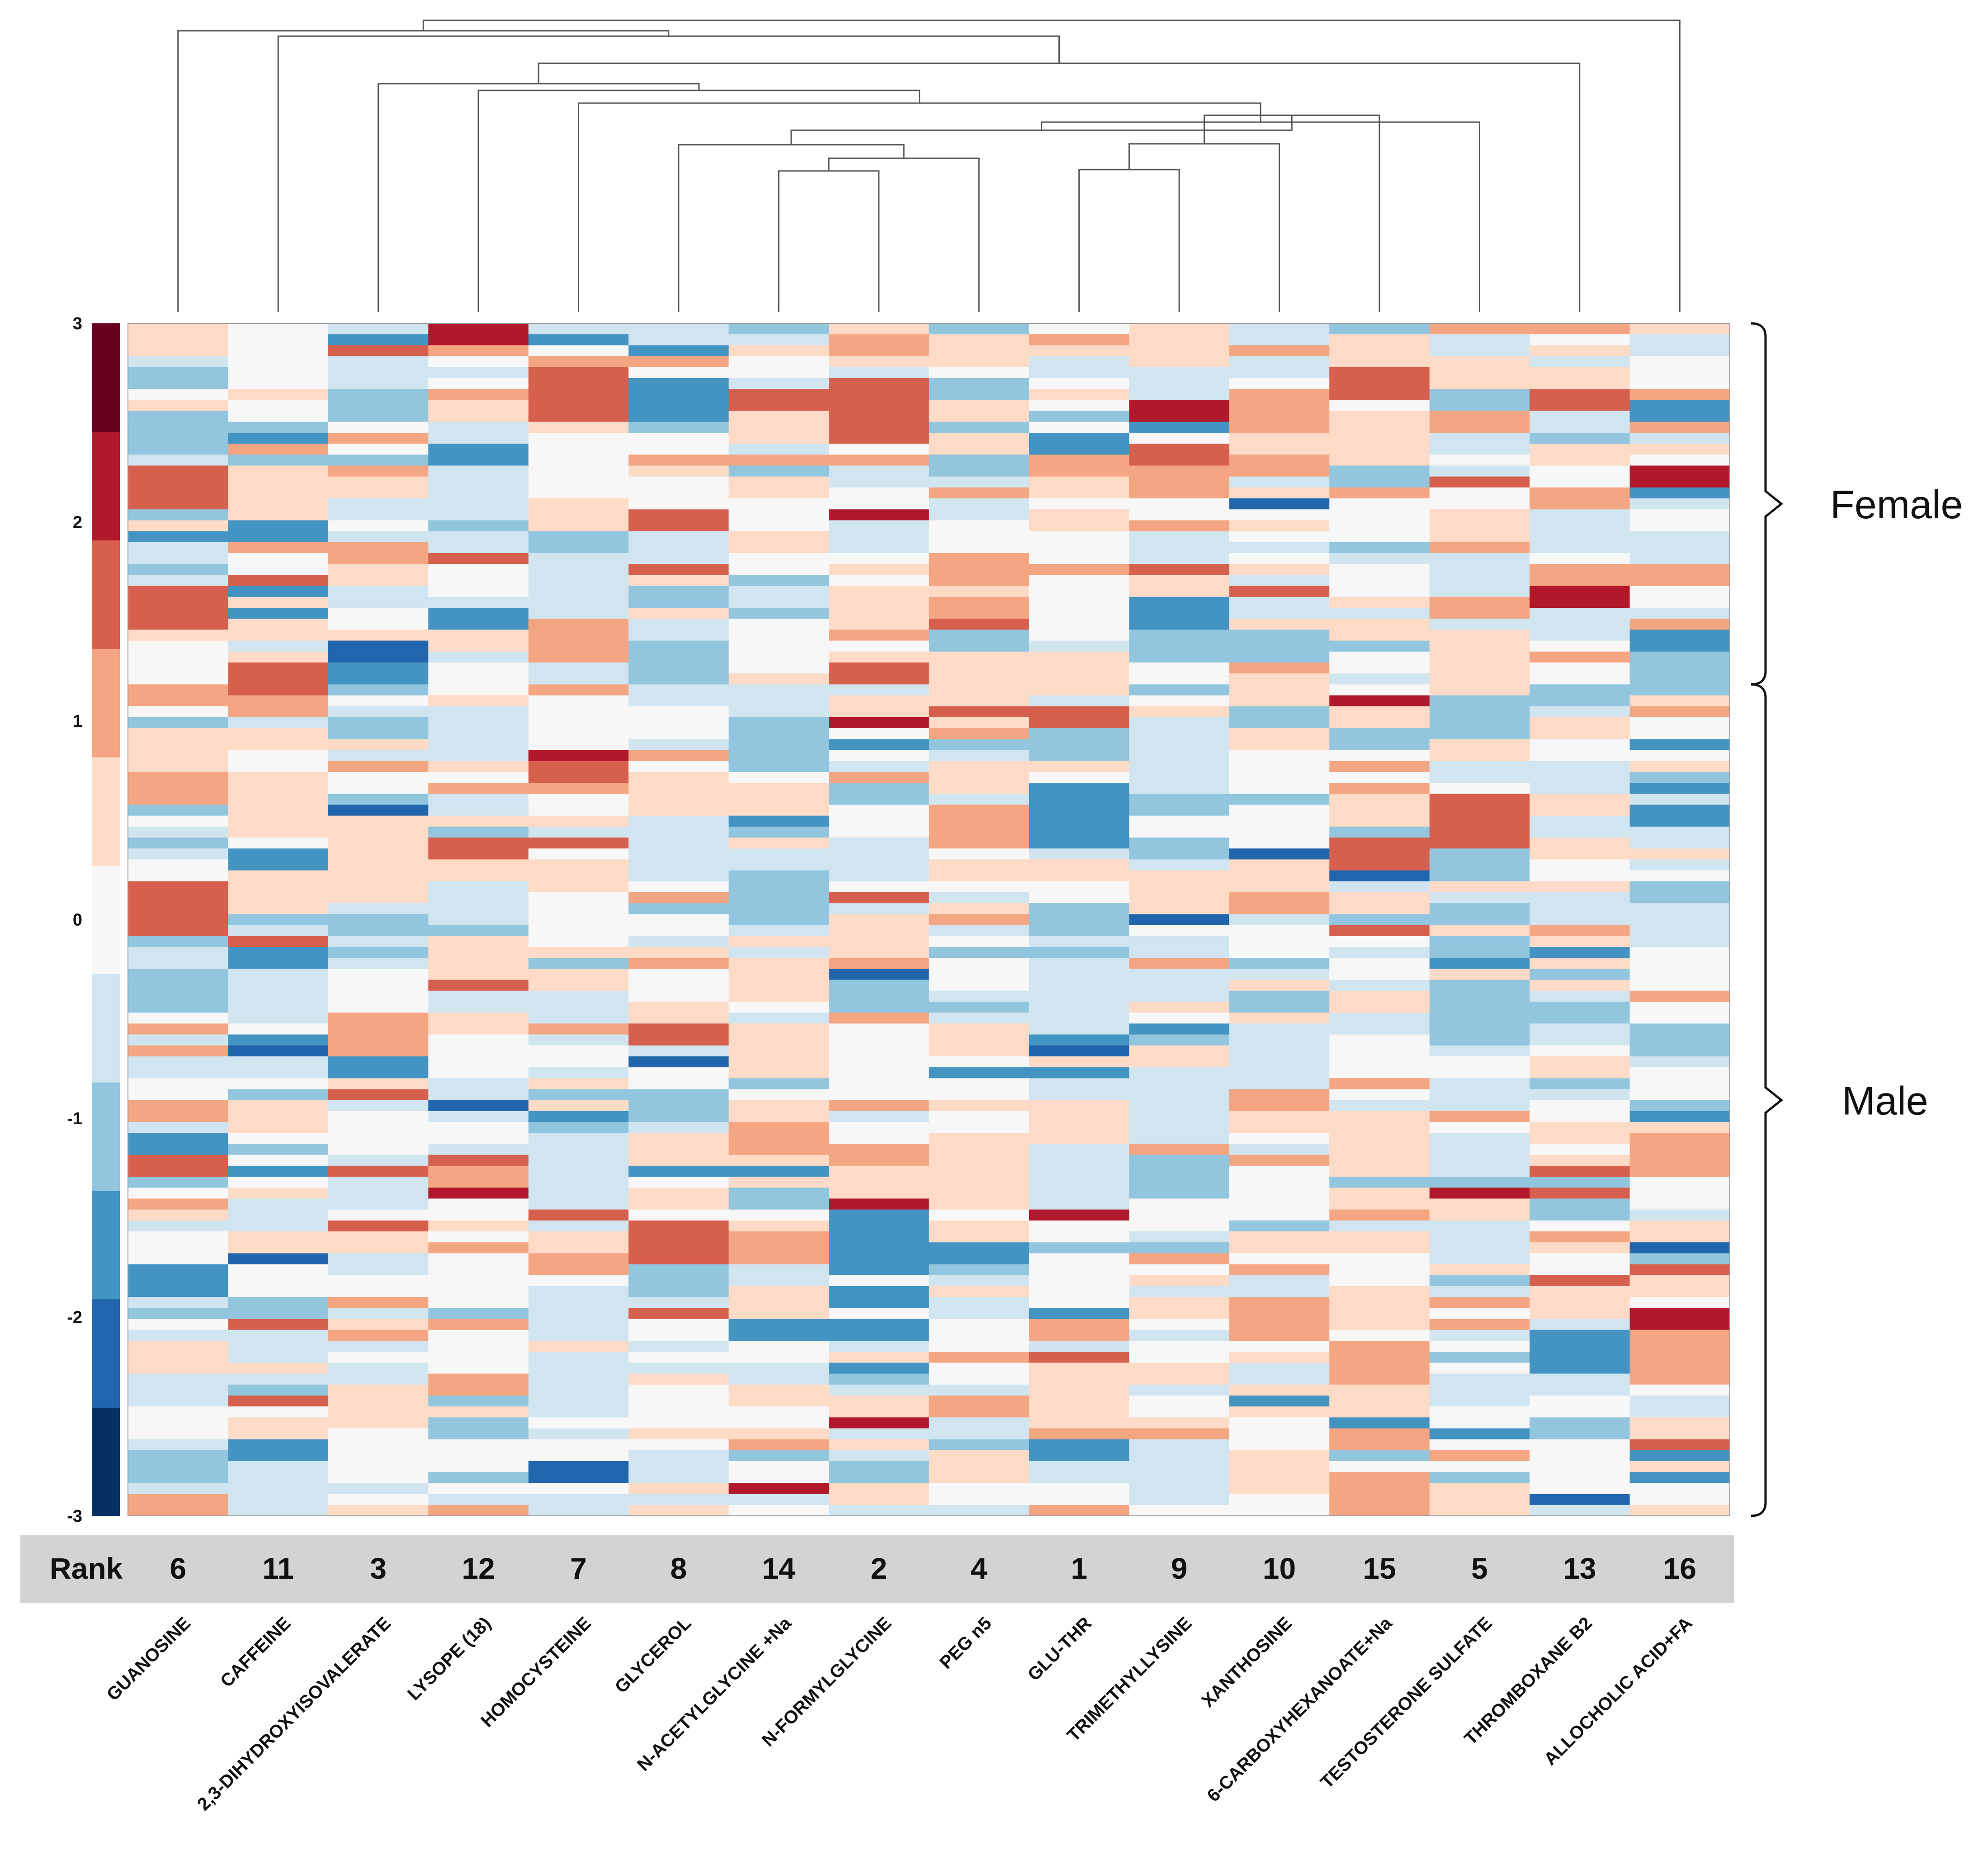 The width and height of the screenshot is (1988, 1860). What do you see at coordinates (106, 1461) in the screenshot?
I see `colorbar-segment` at bounding box center [106, 1461].